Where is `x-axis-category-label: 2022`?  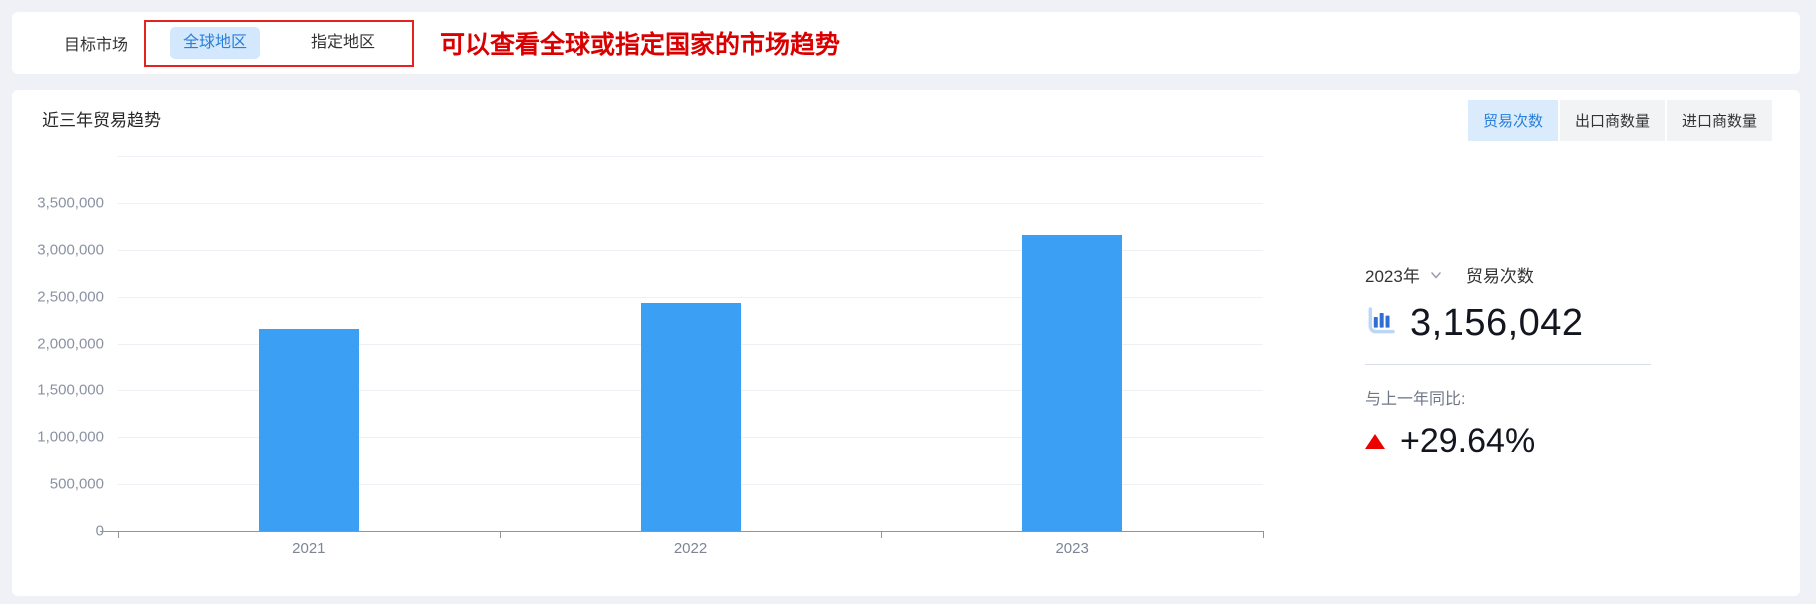
x-axis-category-label: 2022 is located at coordinates (690, 548).